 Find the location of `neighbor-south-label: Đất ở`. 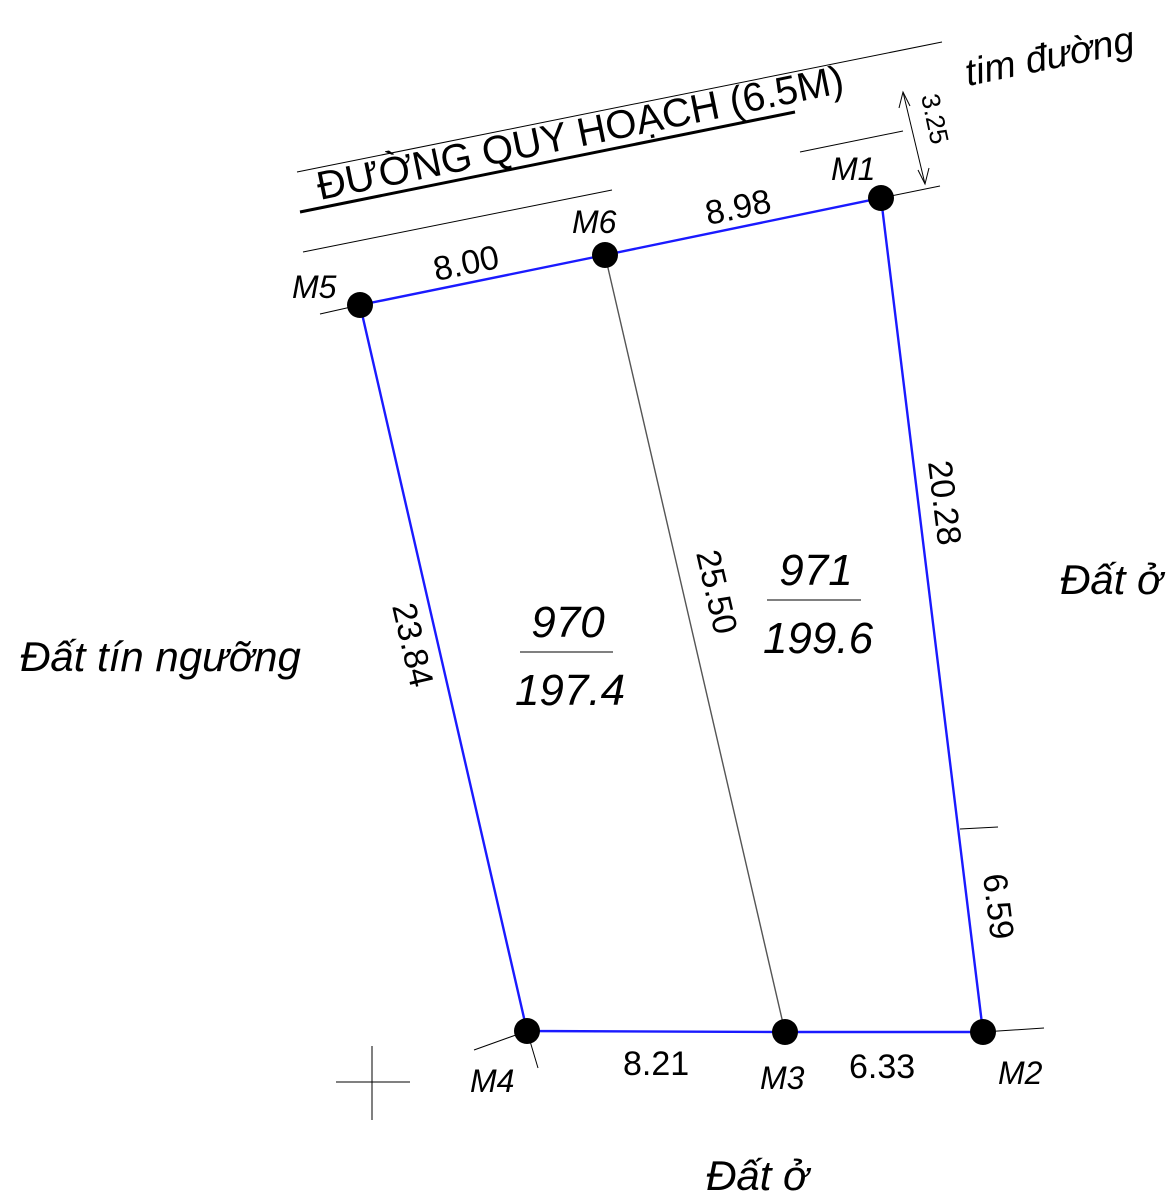

neighbor-south-label: Đất ở is located at coordinates (759, 1175).